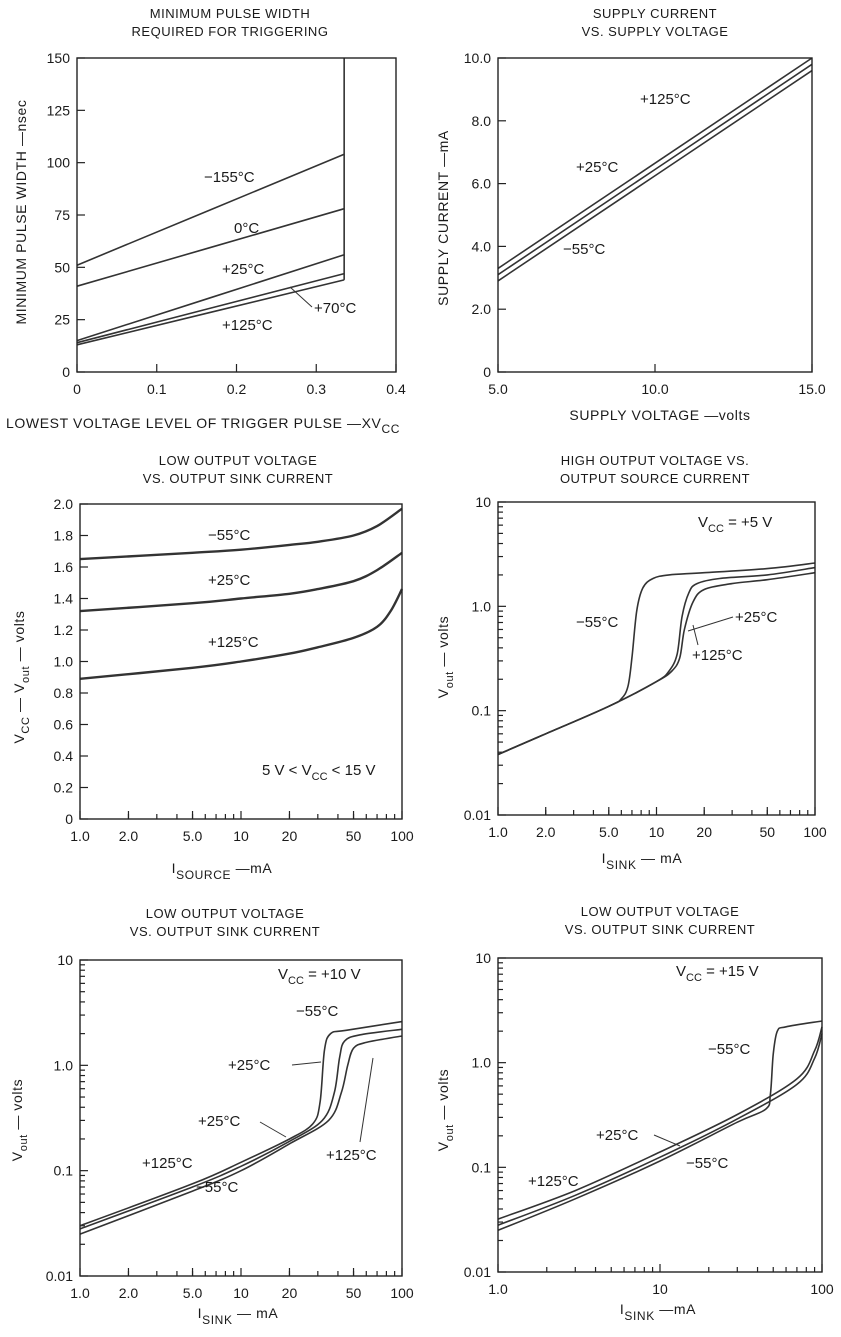  Describe the element at coordinates (396, 389) in the screenshot. I see `x-tick-label: 0.4` at that location.